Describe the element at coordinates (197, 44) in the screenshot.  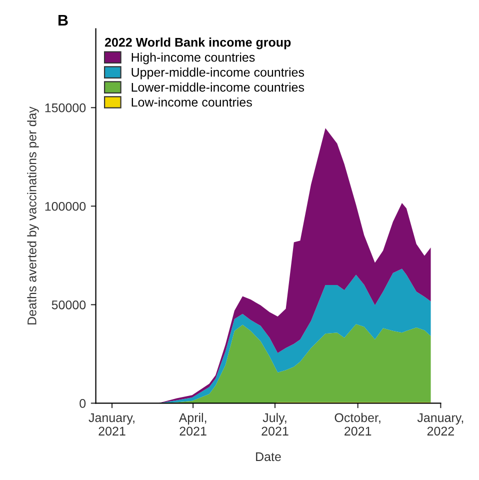
I see `legend-title: 2022 World Bank income group` at that location.